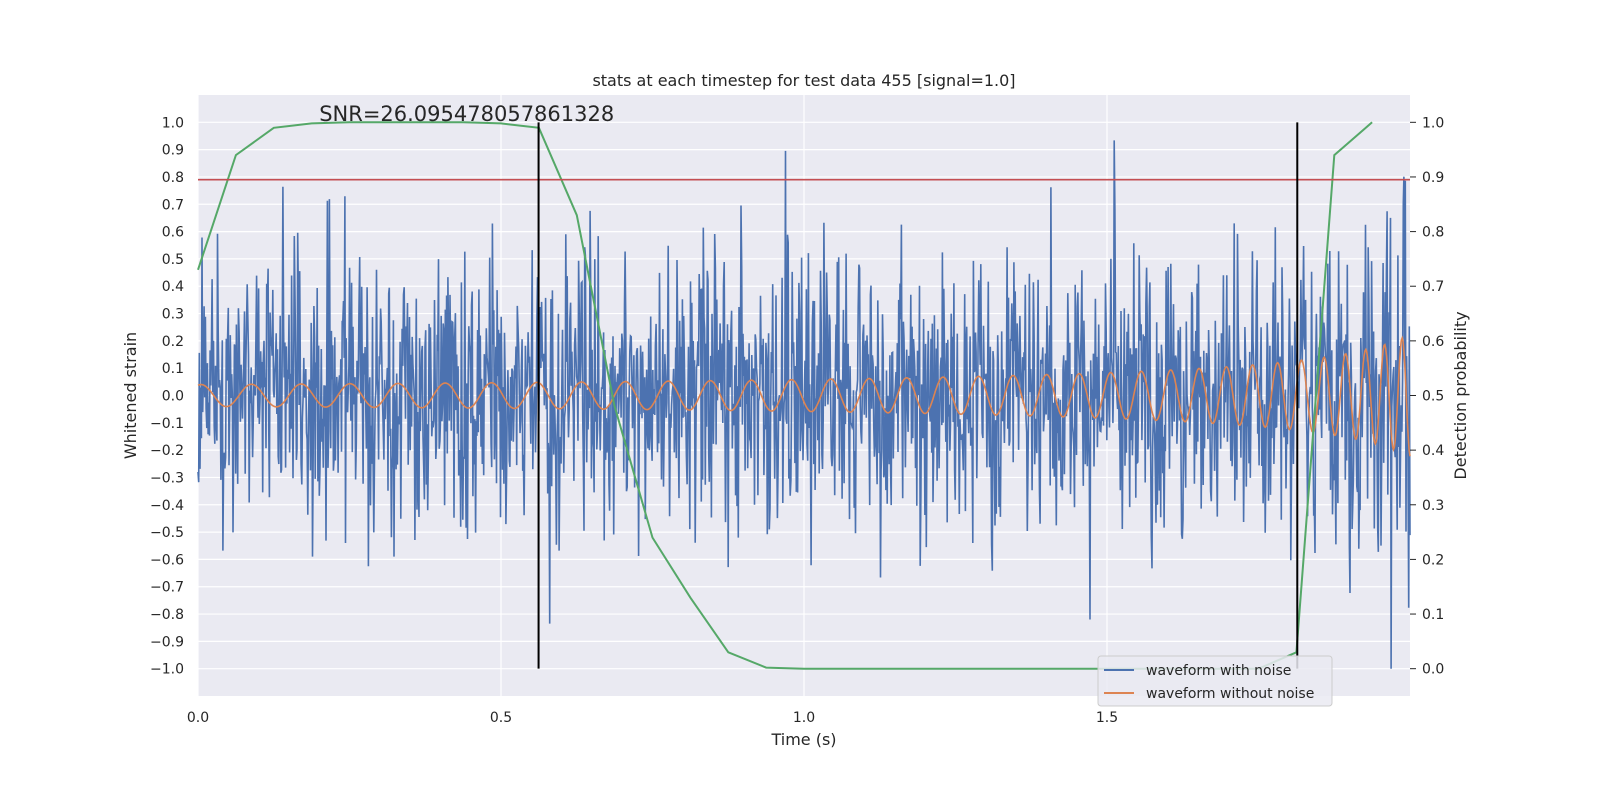  What do you see at coordinates (1433, 506) in the screenshot?
I see `y2-tick-label: 0.3` at bounding box center [1433, 506].